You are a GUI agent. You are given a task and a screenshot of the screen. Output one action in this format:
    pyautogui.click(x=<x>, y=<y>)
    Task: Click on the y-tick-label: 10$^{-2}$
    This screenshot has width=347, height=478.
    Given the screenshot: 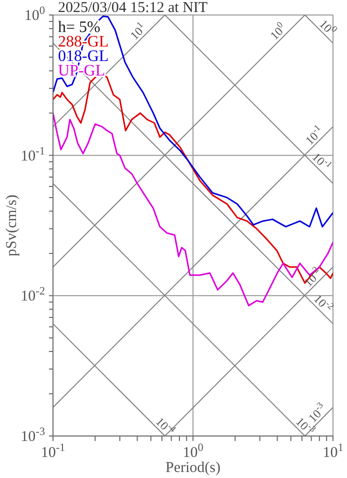 What is the action you would take?
    pyautogui.click(x=32, y=295)
    